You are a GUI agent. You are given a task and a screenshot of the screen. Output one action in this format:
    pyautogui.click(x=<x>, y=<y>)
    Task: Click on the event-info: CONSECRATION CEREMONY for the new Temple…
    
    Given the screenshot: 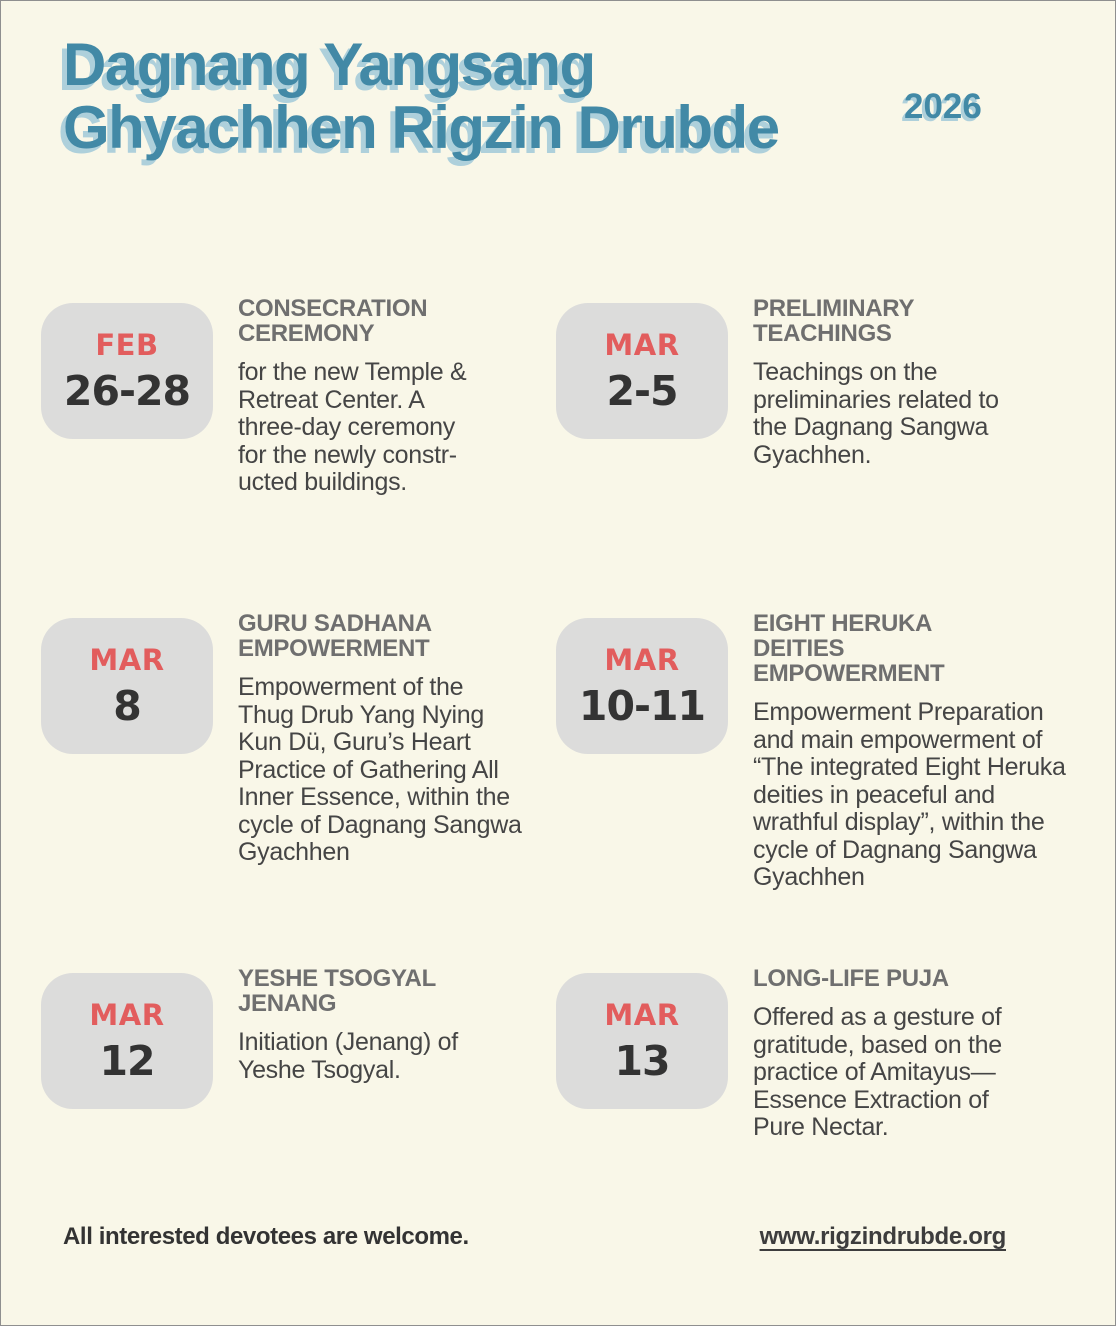 What is the action you would take?
    pyautogui.click(x=352, y=396)
    